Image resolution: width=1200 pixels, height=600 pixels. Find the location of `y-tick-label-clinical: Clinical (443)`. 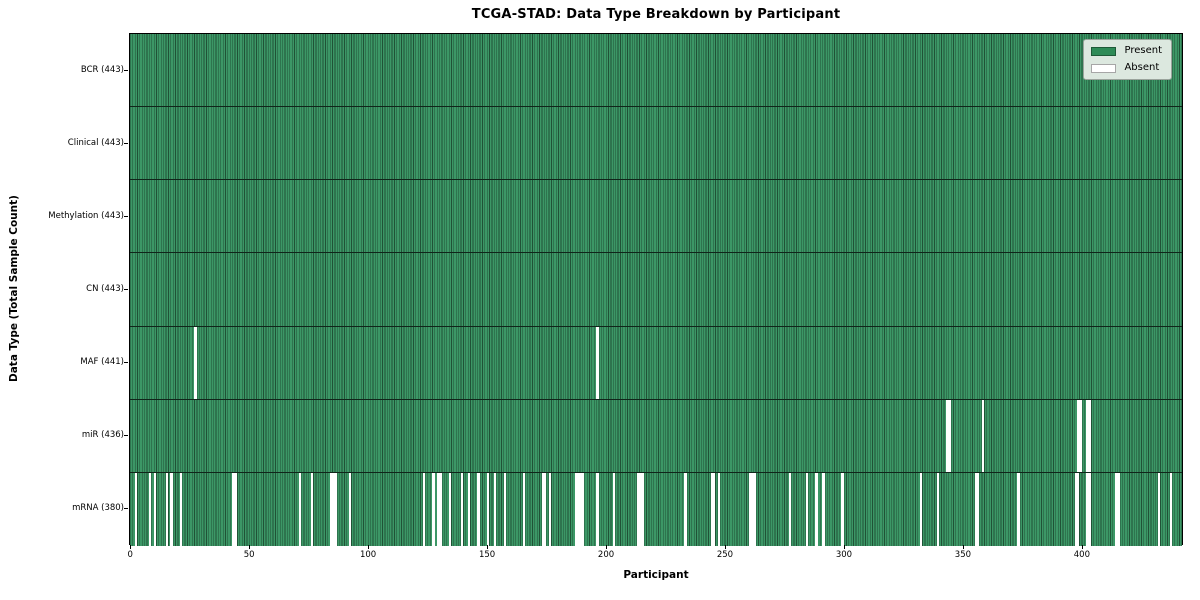

y-tick-label-clinical: Clinical (443) is located at coordinates (95, 142).